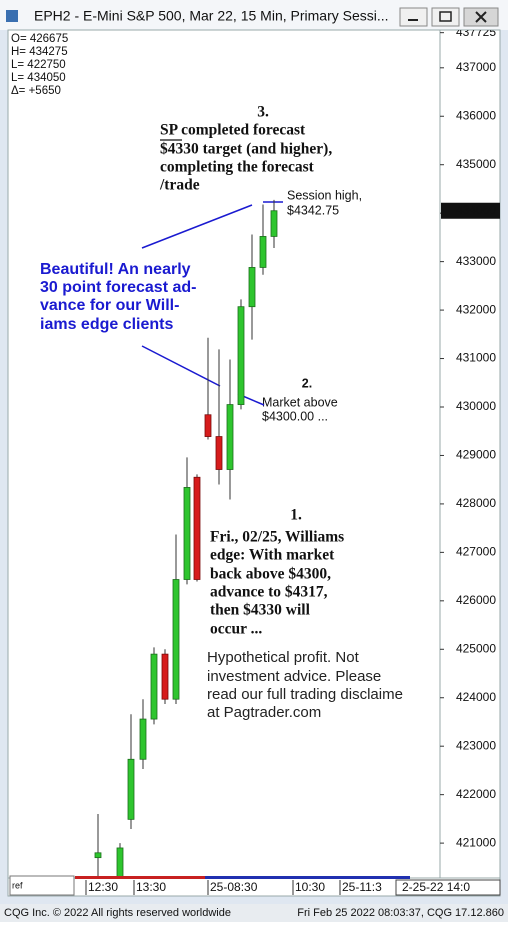  Describe the element at coordinates (476, 648) in the screenshot. I see `y-tick-label: 425000` at that location.